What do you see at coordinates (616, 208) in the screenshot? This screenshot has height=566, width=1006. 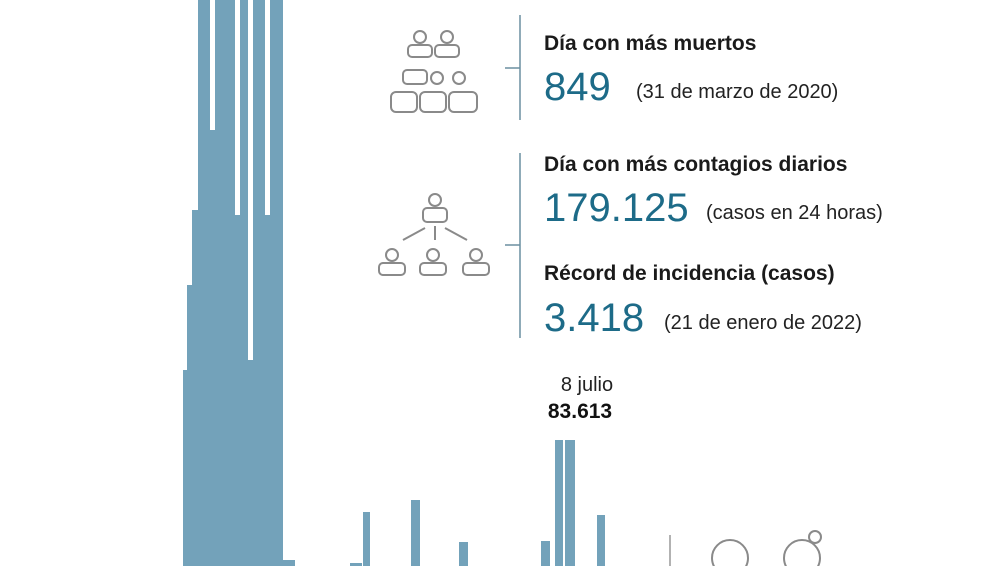 I see `stat-value: 179.125` at bounding box center [616, 208].